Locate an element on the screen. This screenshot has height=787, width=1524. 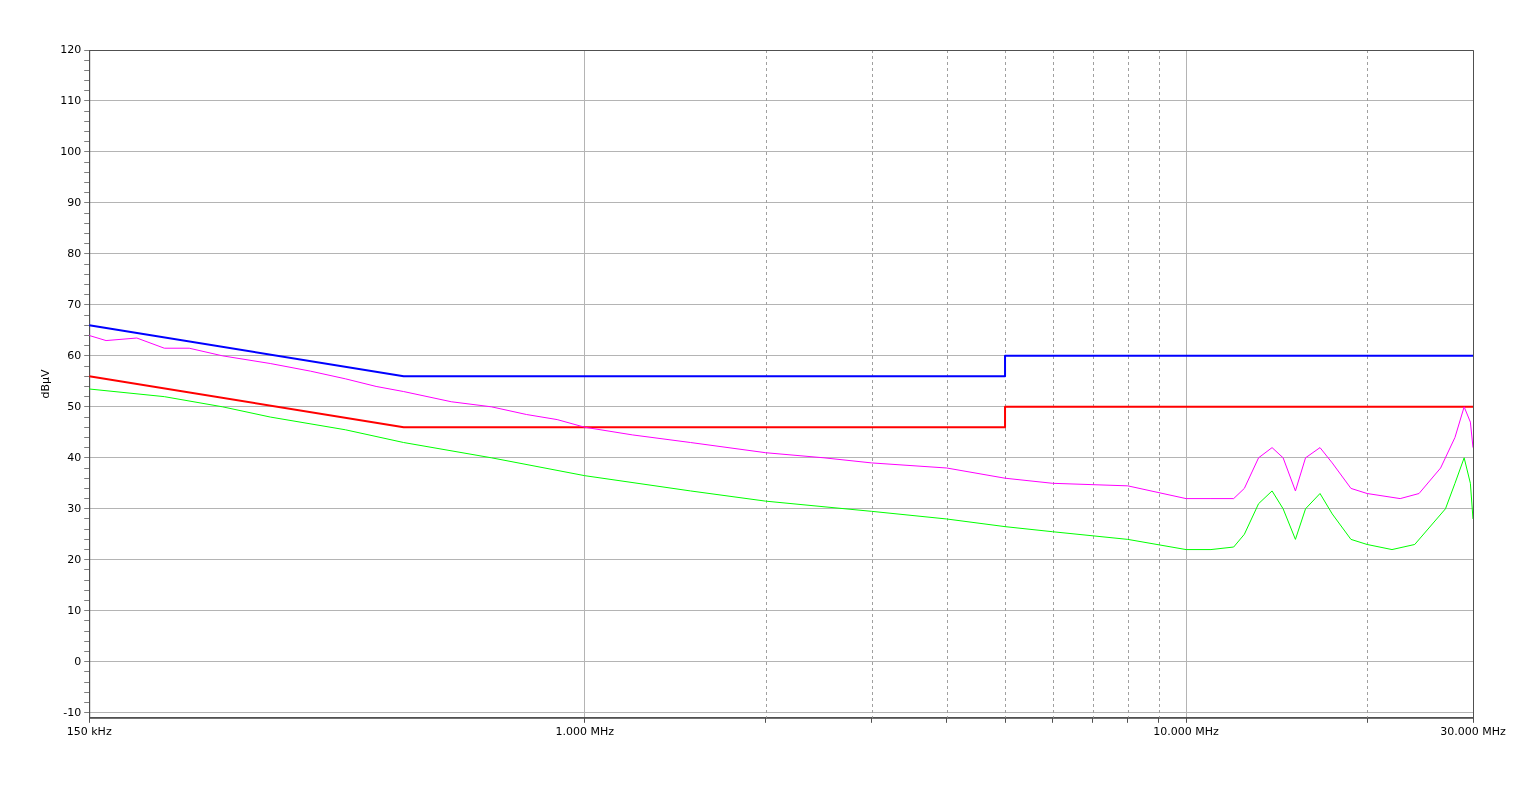
y-tick-label: 80 is located at coordinates (74, 253).